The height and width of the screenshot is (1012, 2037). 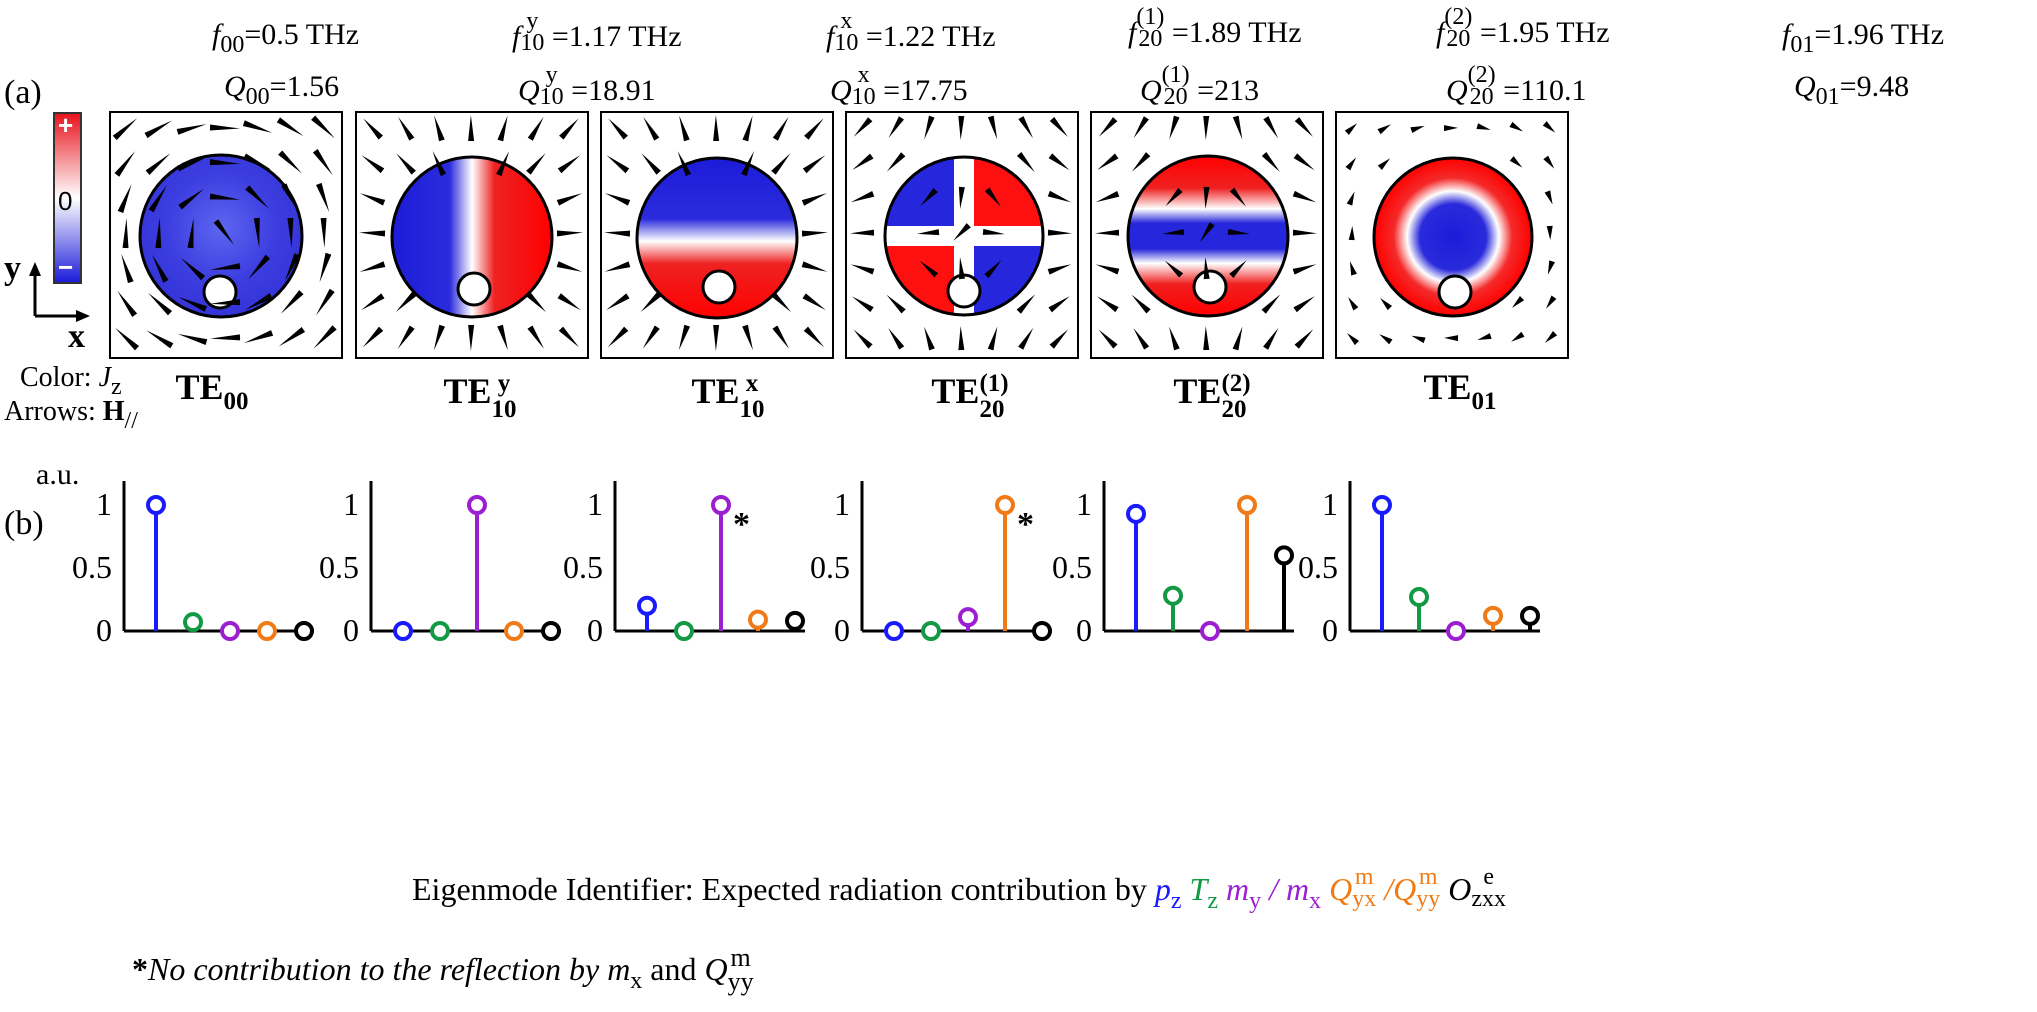 I want to click on mode-name-te01: TE01, so click(x=1460, y=391).